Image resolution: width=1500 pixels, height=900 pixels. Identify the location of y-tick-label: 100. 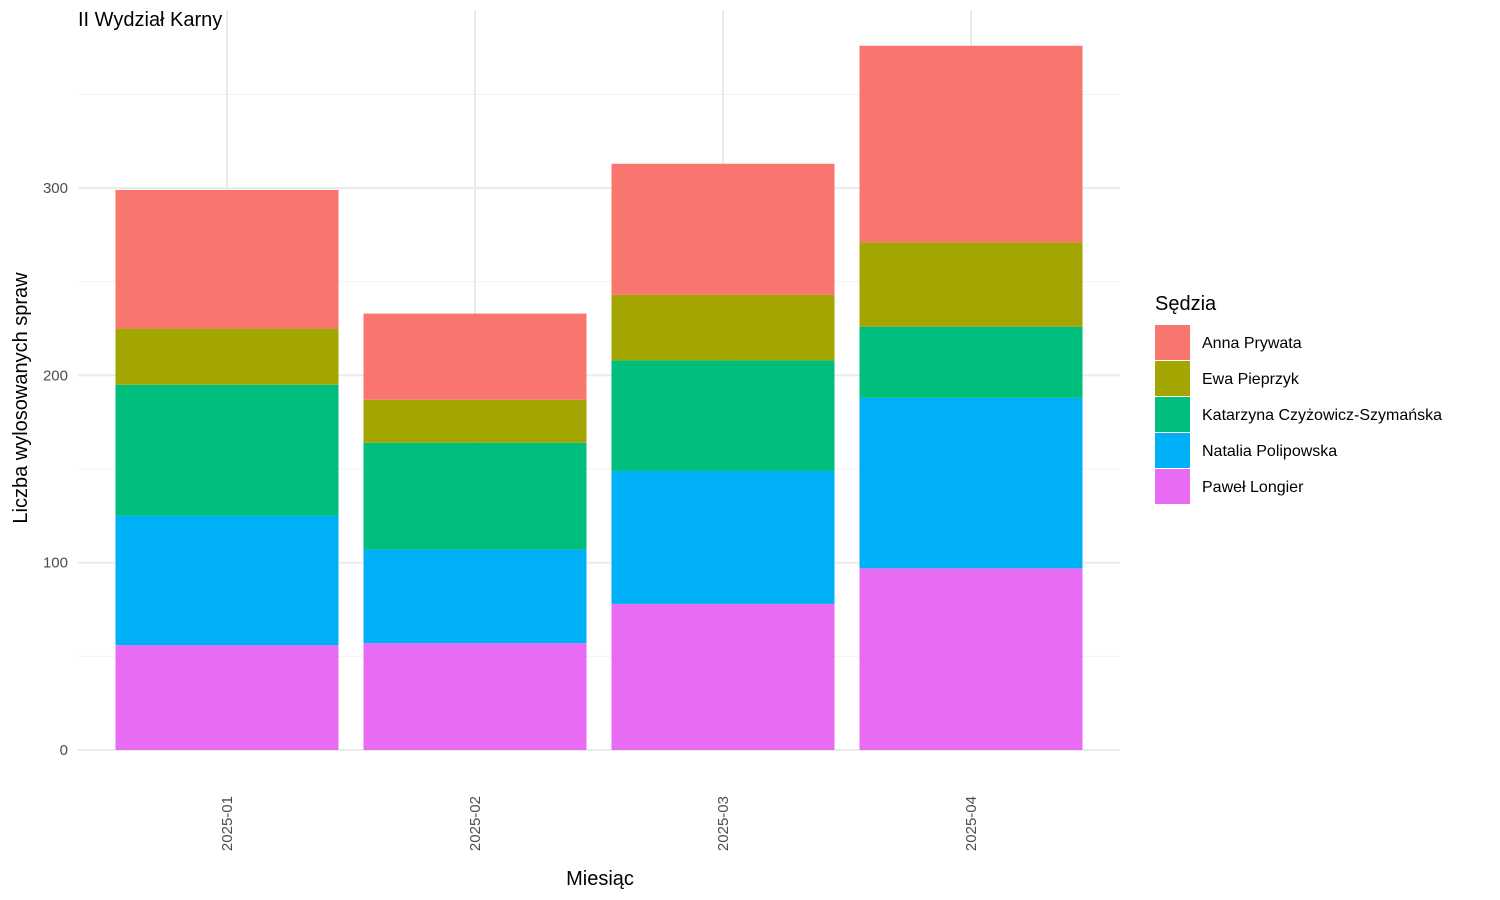
(55, 563).